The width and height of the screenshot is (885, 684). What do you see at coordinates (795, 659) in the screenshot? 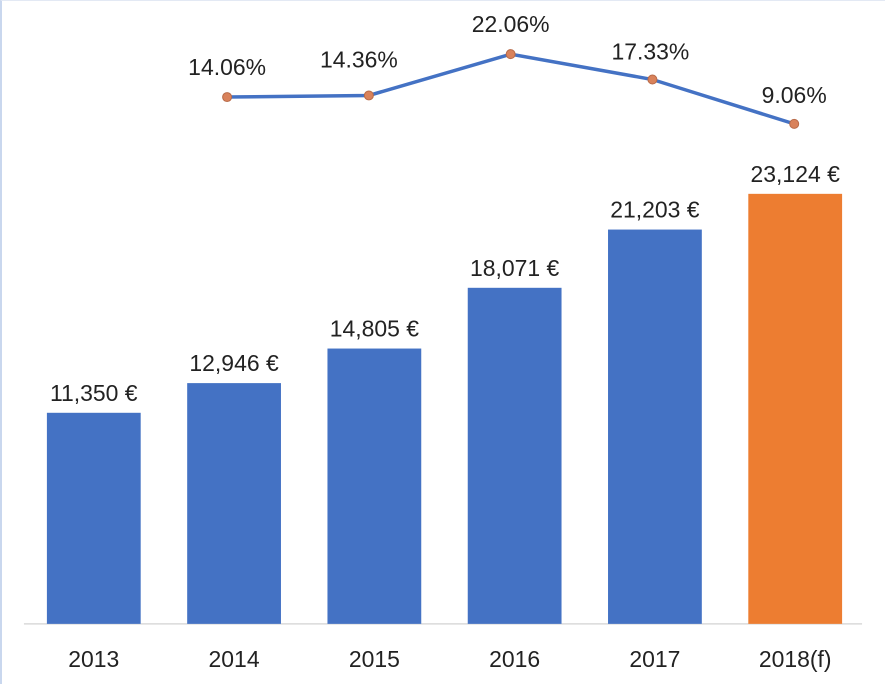
I see `x-tick-label: 2018(f)` at bounding box center [795, 659].